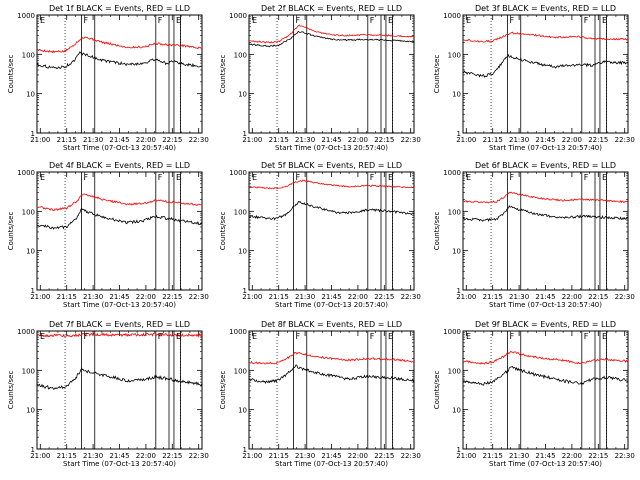 The image size is (640, 480). Describe the element at coordinates (119, 324) in the screenshot. I see `chart-title: Det 7f BLACK = Events, RED = LLD` at that location.